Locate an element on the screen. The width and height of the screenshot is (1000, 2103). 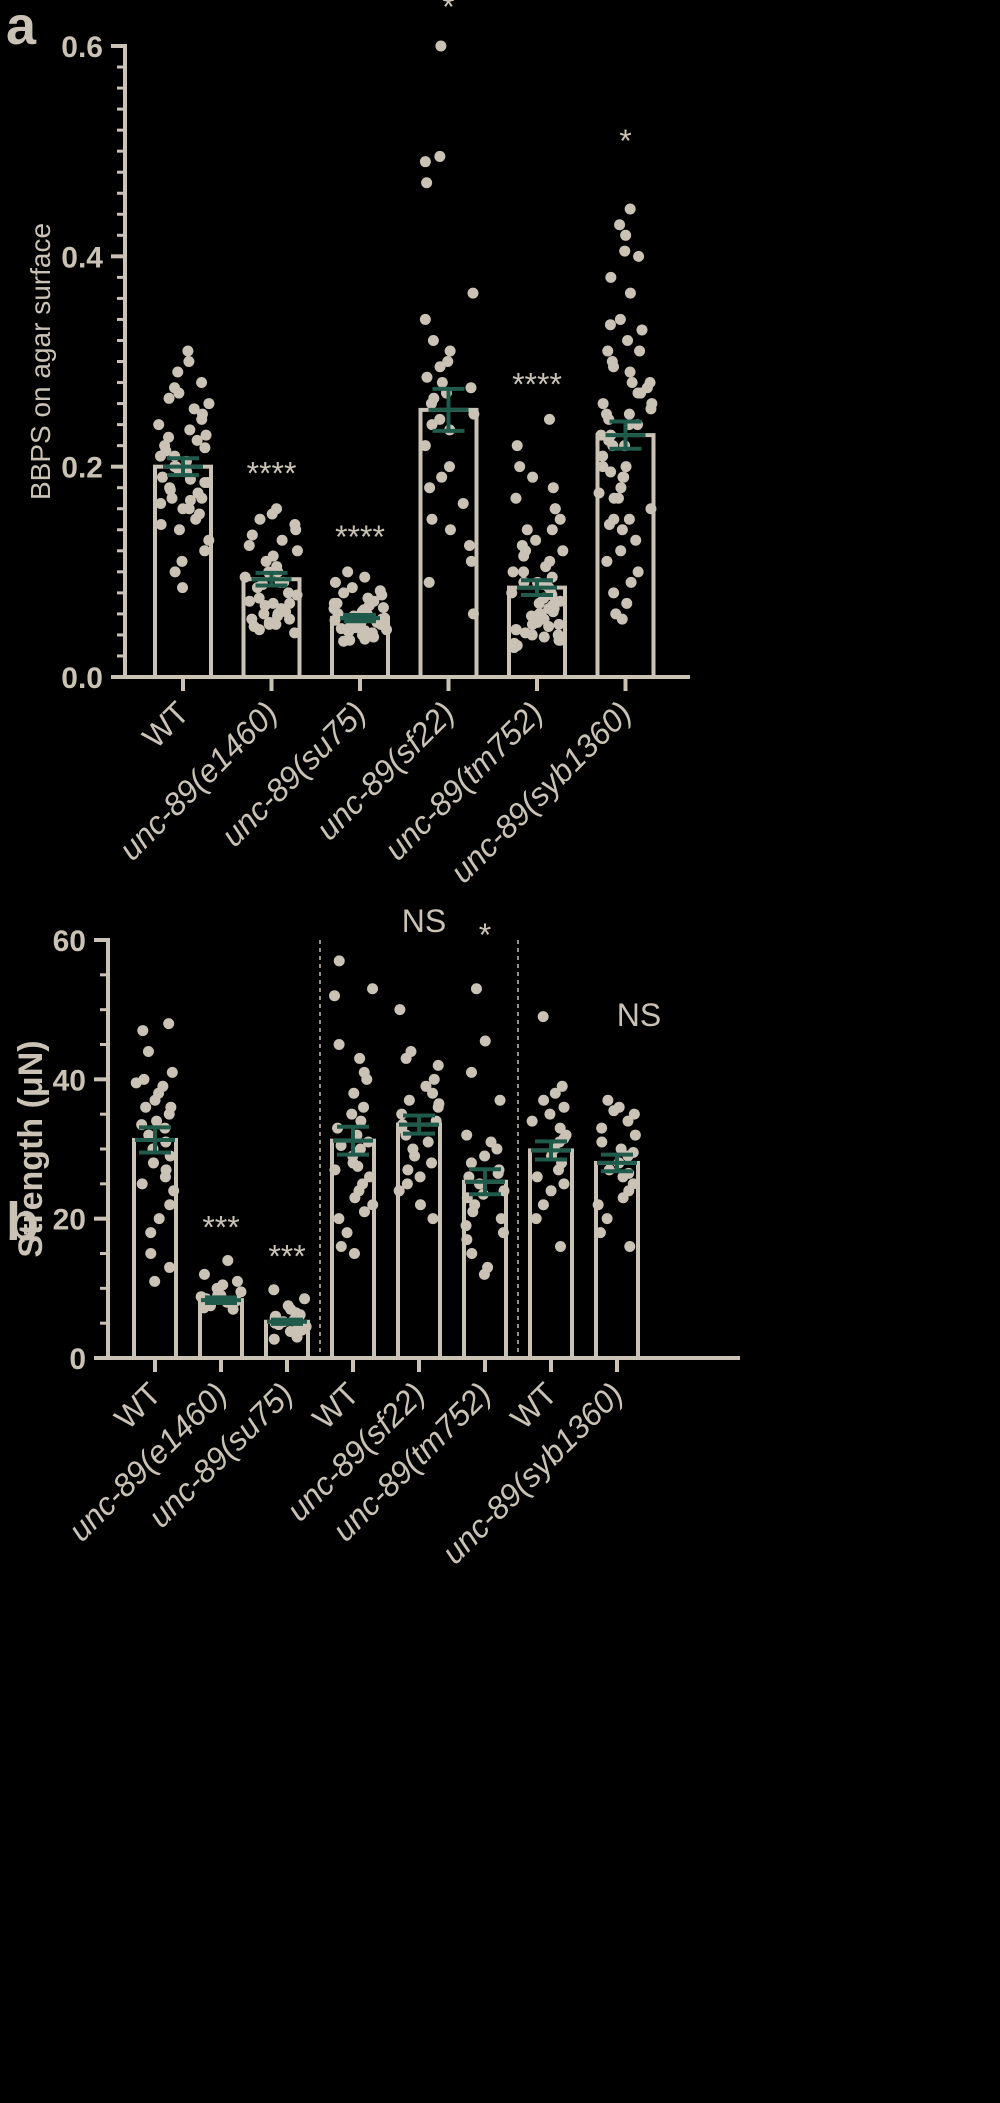
y-tick-label: 0.6 is located at coordinates (82, 47).